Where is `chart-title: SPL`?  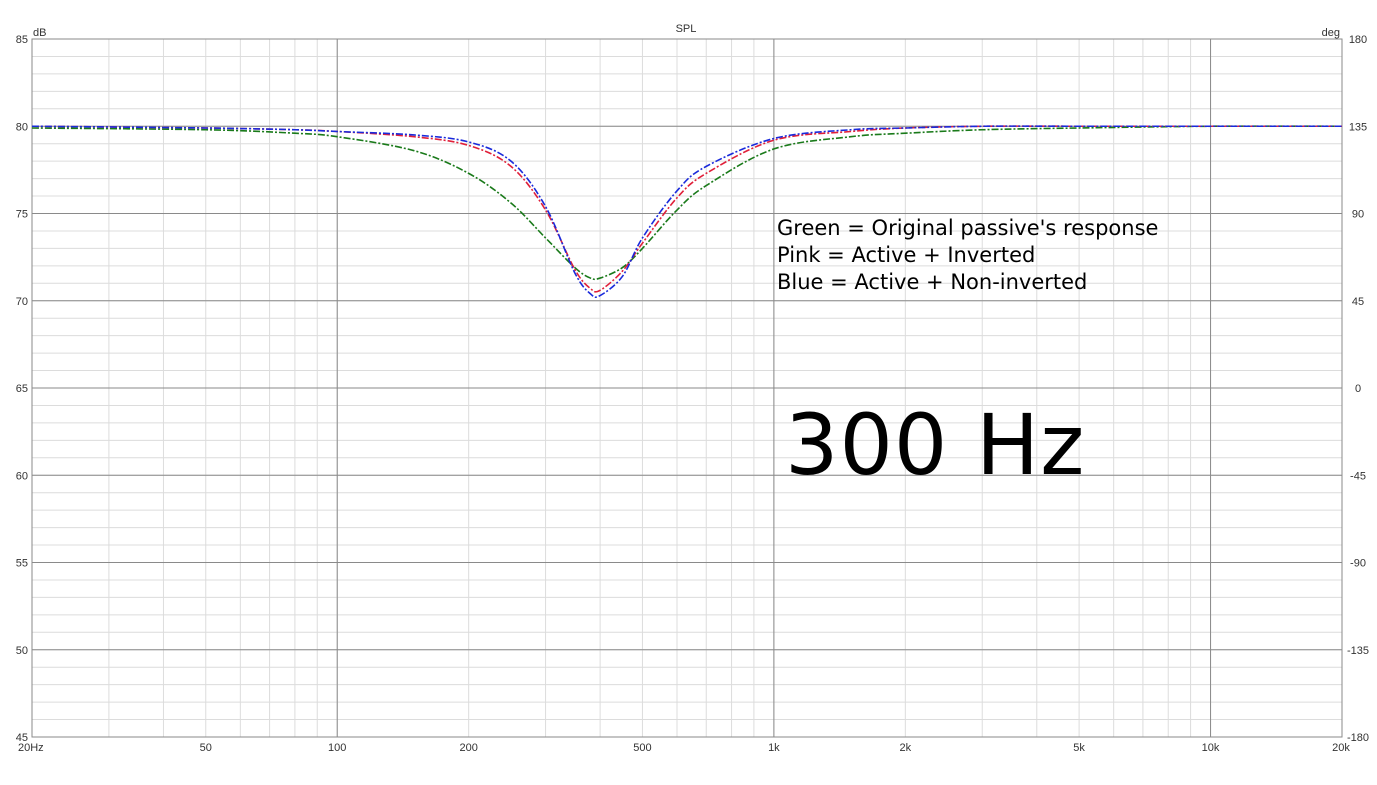
chart-title: SPL is located at coordinates (686, 29).